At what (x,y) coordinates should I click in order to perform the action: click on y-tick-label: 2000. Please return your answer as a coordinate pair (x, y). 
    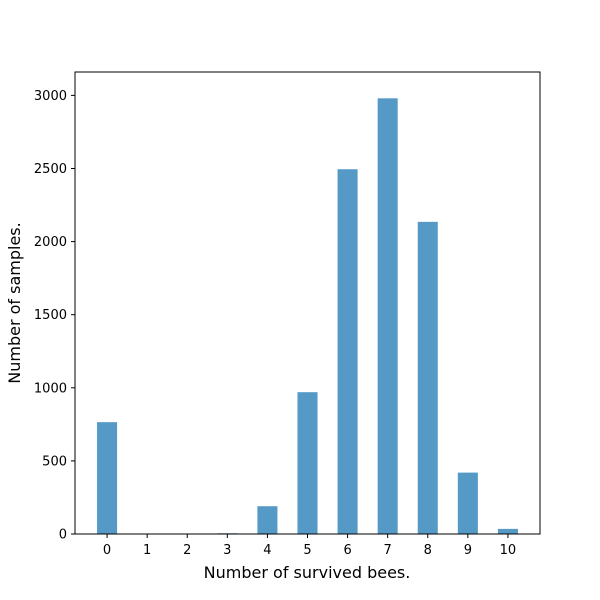
    Looking at the image, I should click on (50, 242).